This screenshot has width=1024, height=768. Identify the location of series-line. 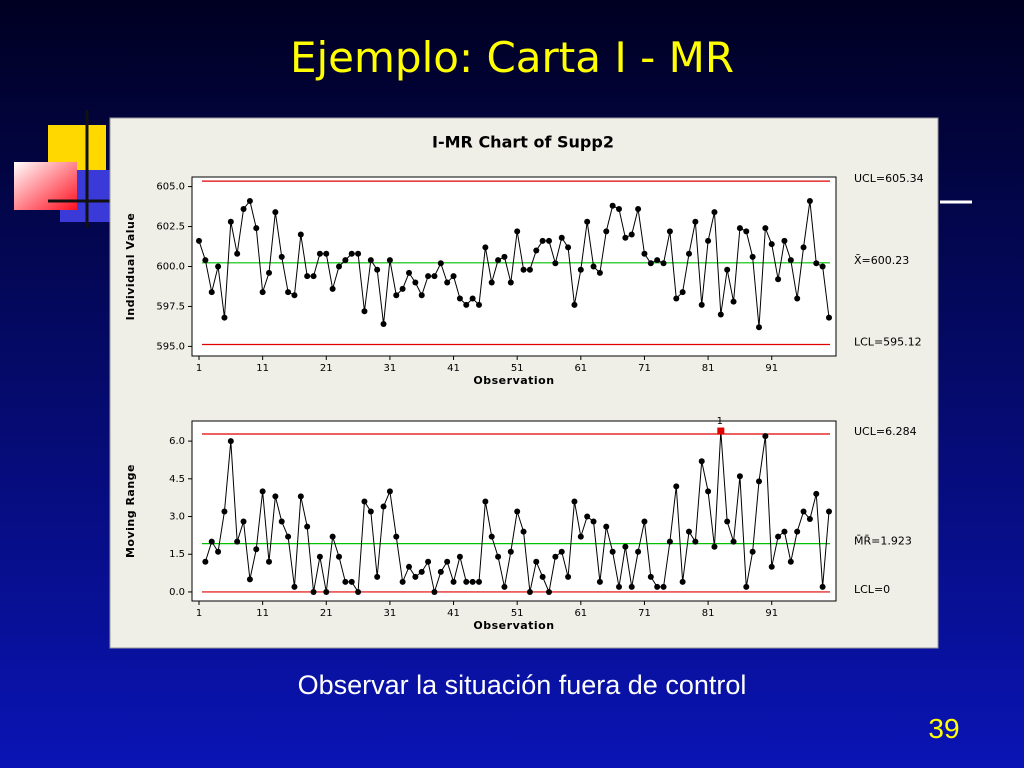
(514, 263).